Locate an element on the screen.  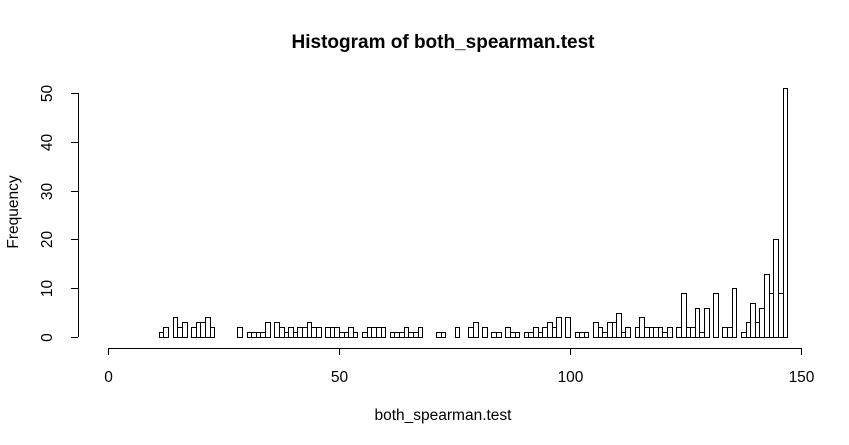
x-tick-label: 50 is located at coordinates (340, 377).